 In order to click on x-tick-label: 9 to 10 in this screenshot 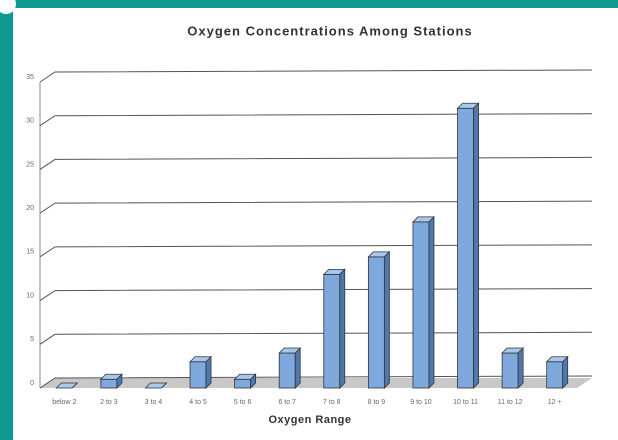, I will do `click(421, 402)`.